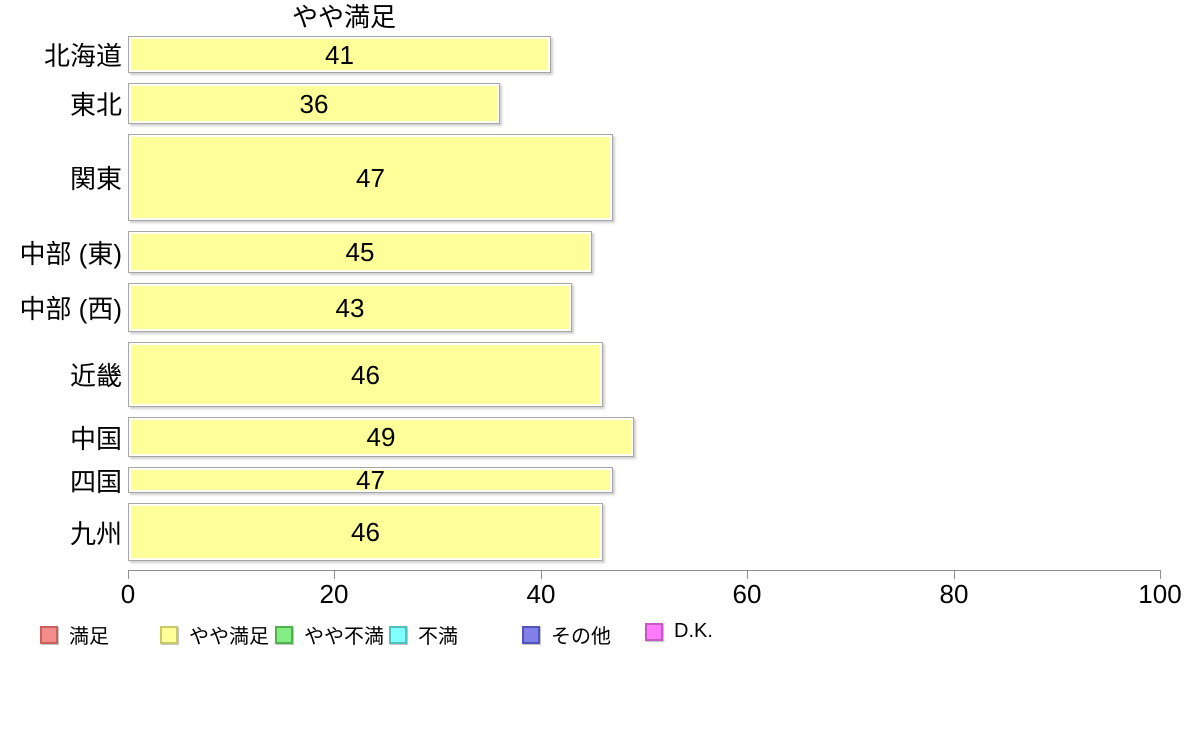  What do you see at coordinates (438, 637) in the screenshot?
I see `legend-label: 不満` at bounding box center [438, 637].